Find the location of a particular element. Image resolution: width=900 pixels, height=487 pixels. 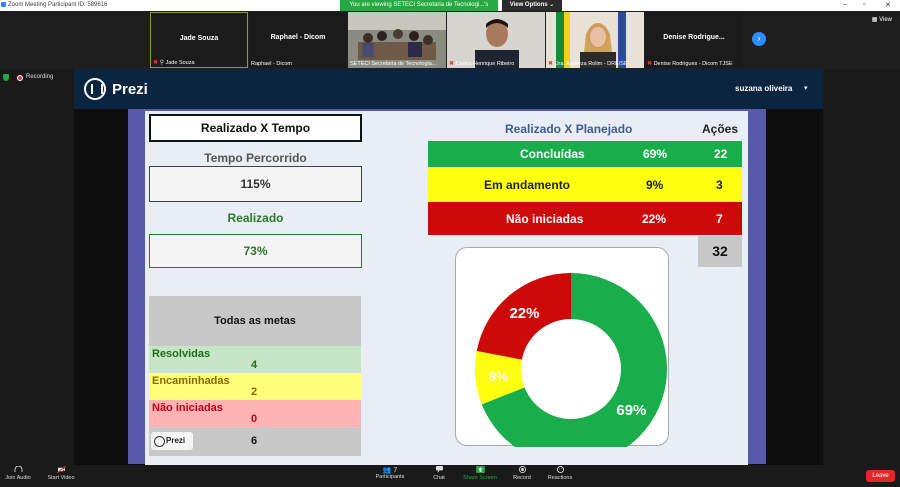

record-label: Record is located at coordinates (522, 478).